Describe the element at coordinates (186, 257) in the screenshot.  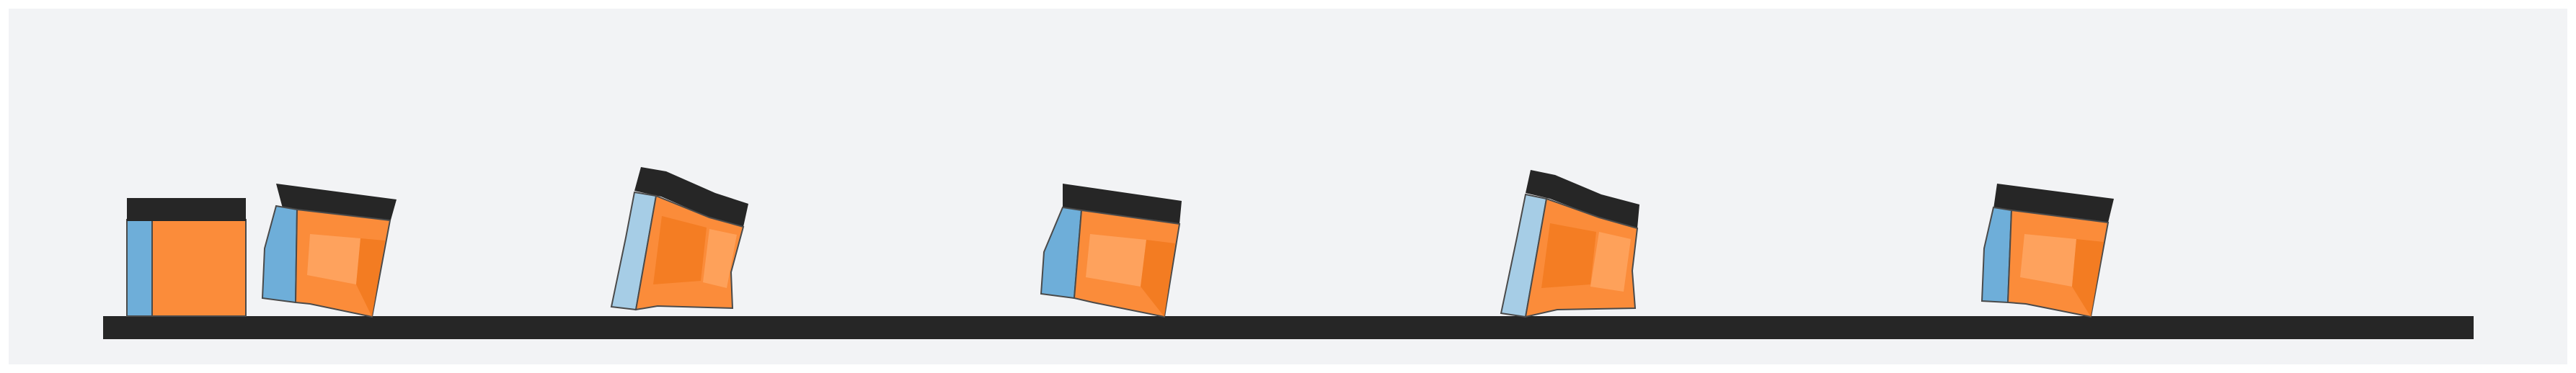
I see `soft-body-rest` at that location.